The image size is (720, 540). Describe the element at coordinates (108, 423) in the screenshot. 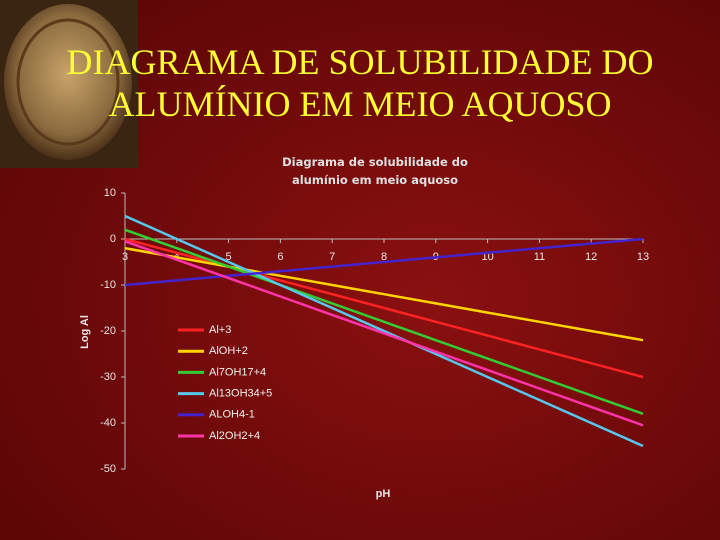

I see `y-tick-label: -40` at that location.